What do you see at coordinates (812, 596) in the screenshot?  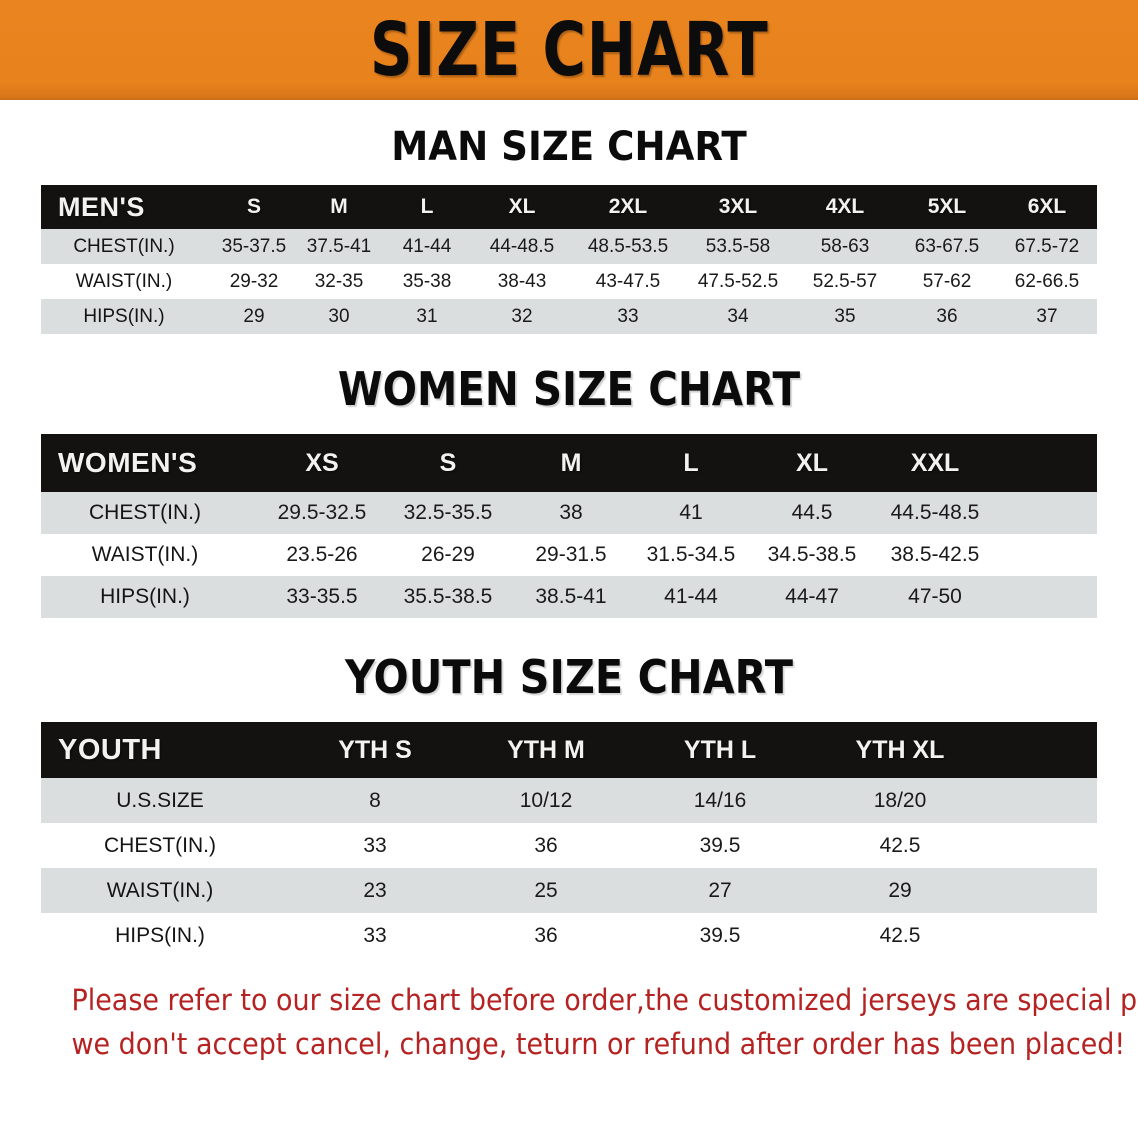 I see `women-hips-xl: 44-47` at bounding box center [812, 596].